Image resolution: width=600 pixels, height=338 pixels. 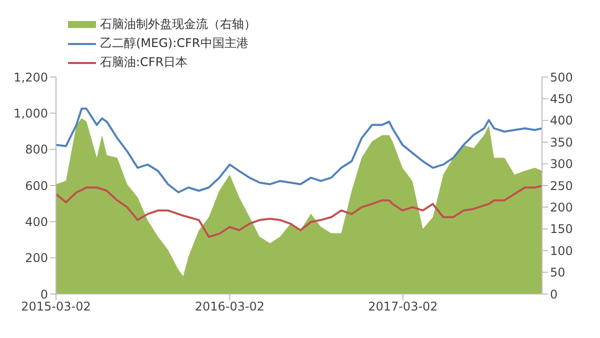 What do you see at coordinates (561, 185) in the screenshot?
I see `y2-tick-label: 250` at bounding box center [561, 185].